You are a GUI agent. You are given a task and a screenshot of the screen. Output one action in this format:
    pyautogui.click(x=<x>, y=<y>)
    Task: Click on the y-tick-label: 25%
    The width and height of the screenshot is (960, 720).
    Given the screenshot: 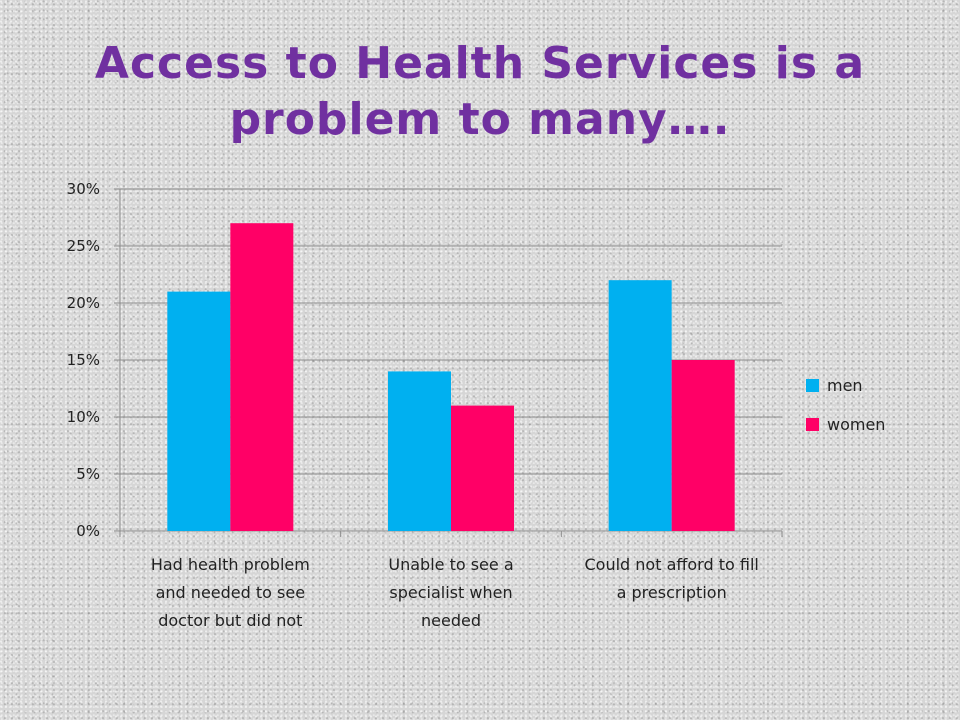 What is the action you would take?
    pyautogui.click(x=83, y=246)
    